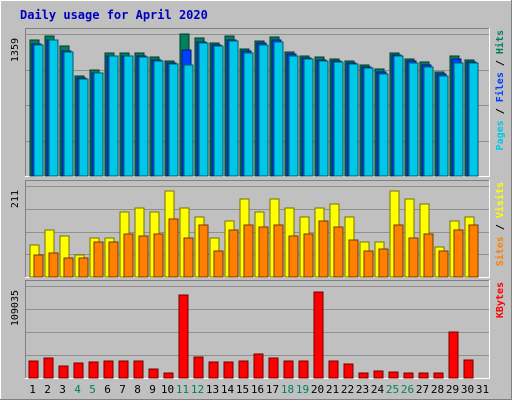 Image resolution: width=512 pixels, height=405 pixels. What do you see at coordinates (500, 42) in the screenshot?
I see `legend-entry: Hits` at bounding box center [500, 42].